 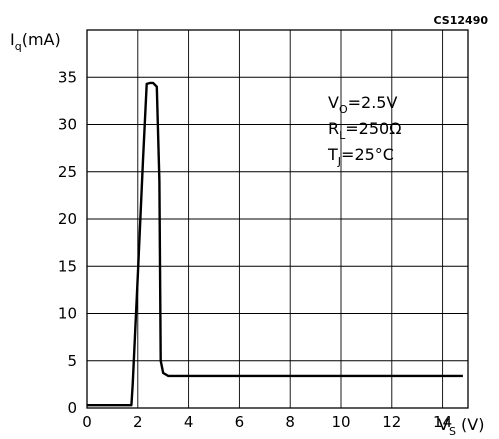 What do you see at coordinates (67, 77) in the screenshot?
I see `y-tick-label: 35` at bounding box center [67, 77].